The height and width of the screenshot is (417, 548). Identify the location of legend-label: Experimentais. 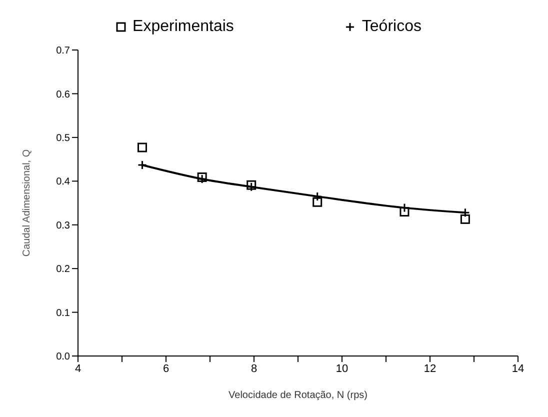
(183, 27).